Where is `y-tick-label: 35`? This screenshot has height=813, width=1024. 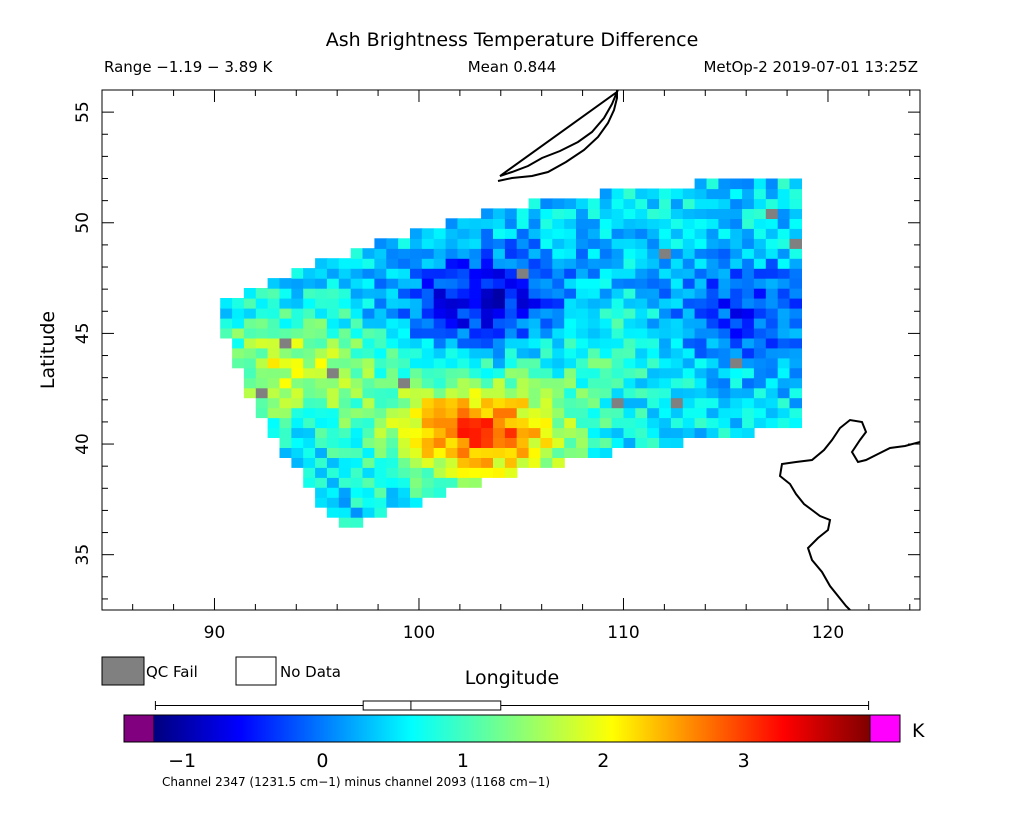 y-tick-label: 35 is located at coordinates (83, 555).